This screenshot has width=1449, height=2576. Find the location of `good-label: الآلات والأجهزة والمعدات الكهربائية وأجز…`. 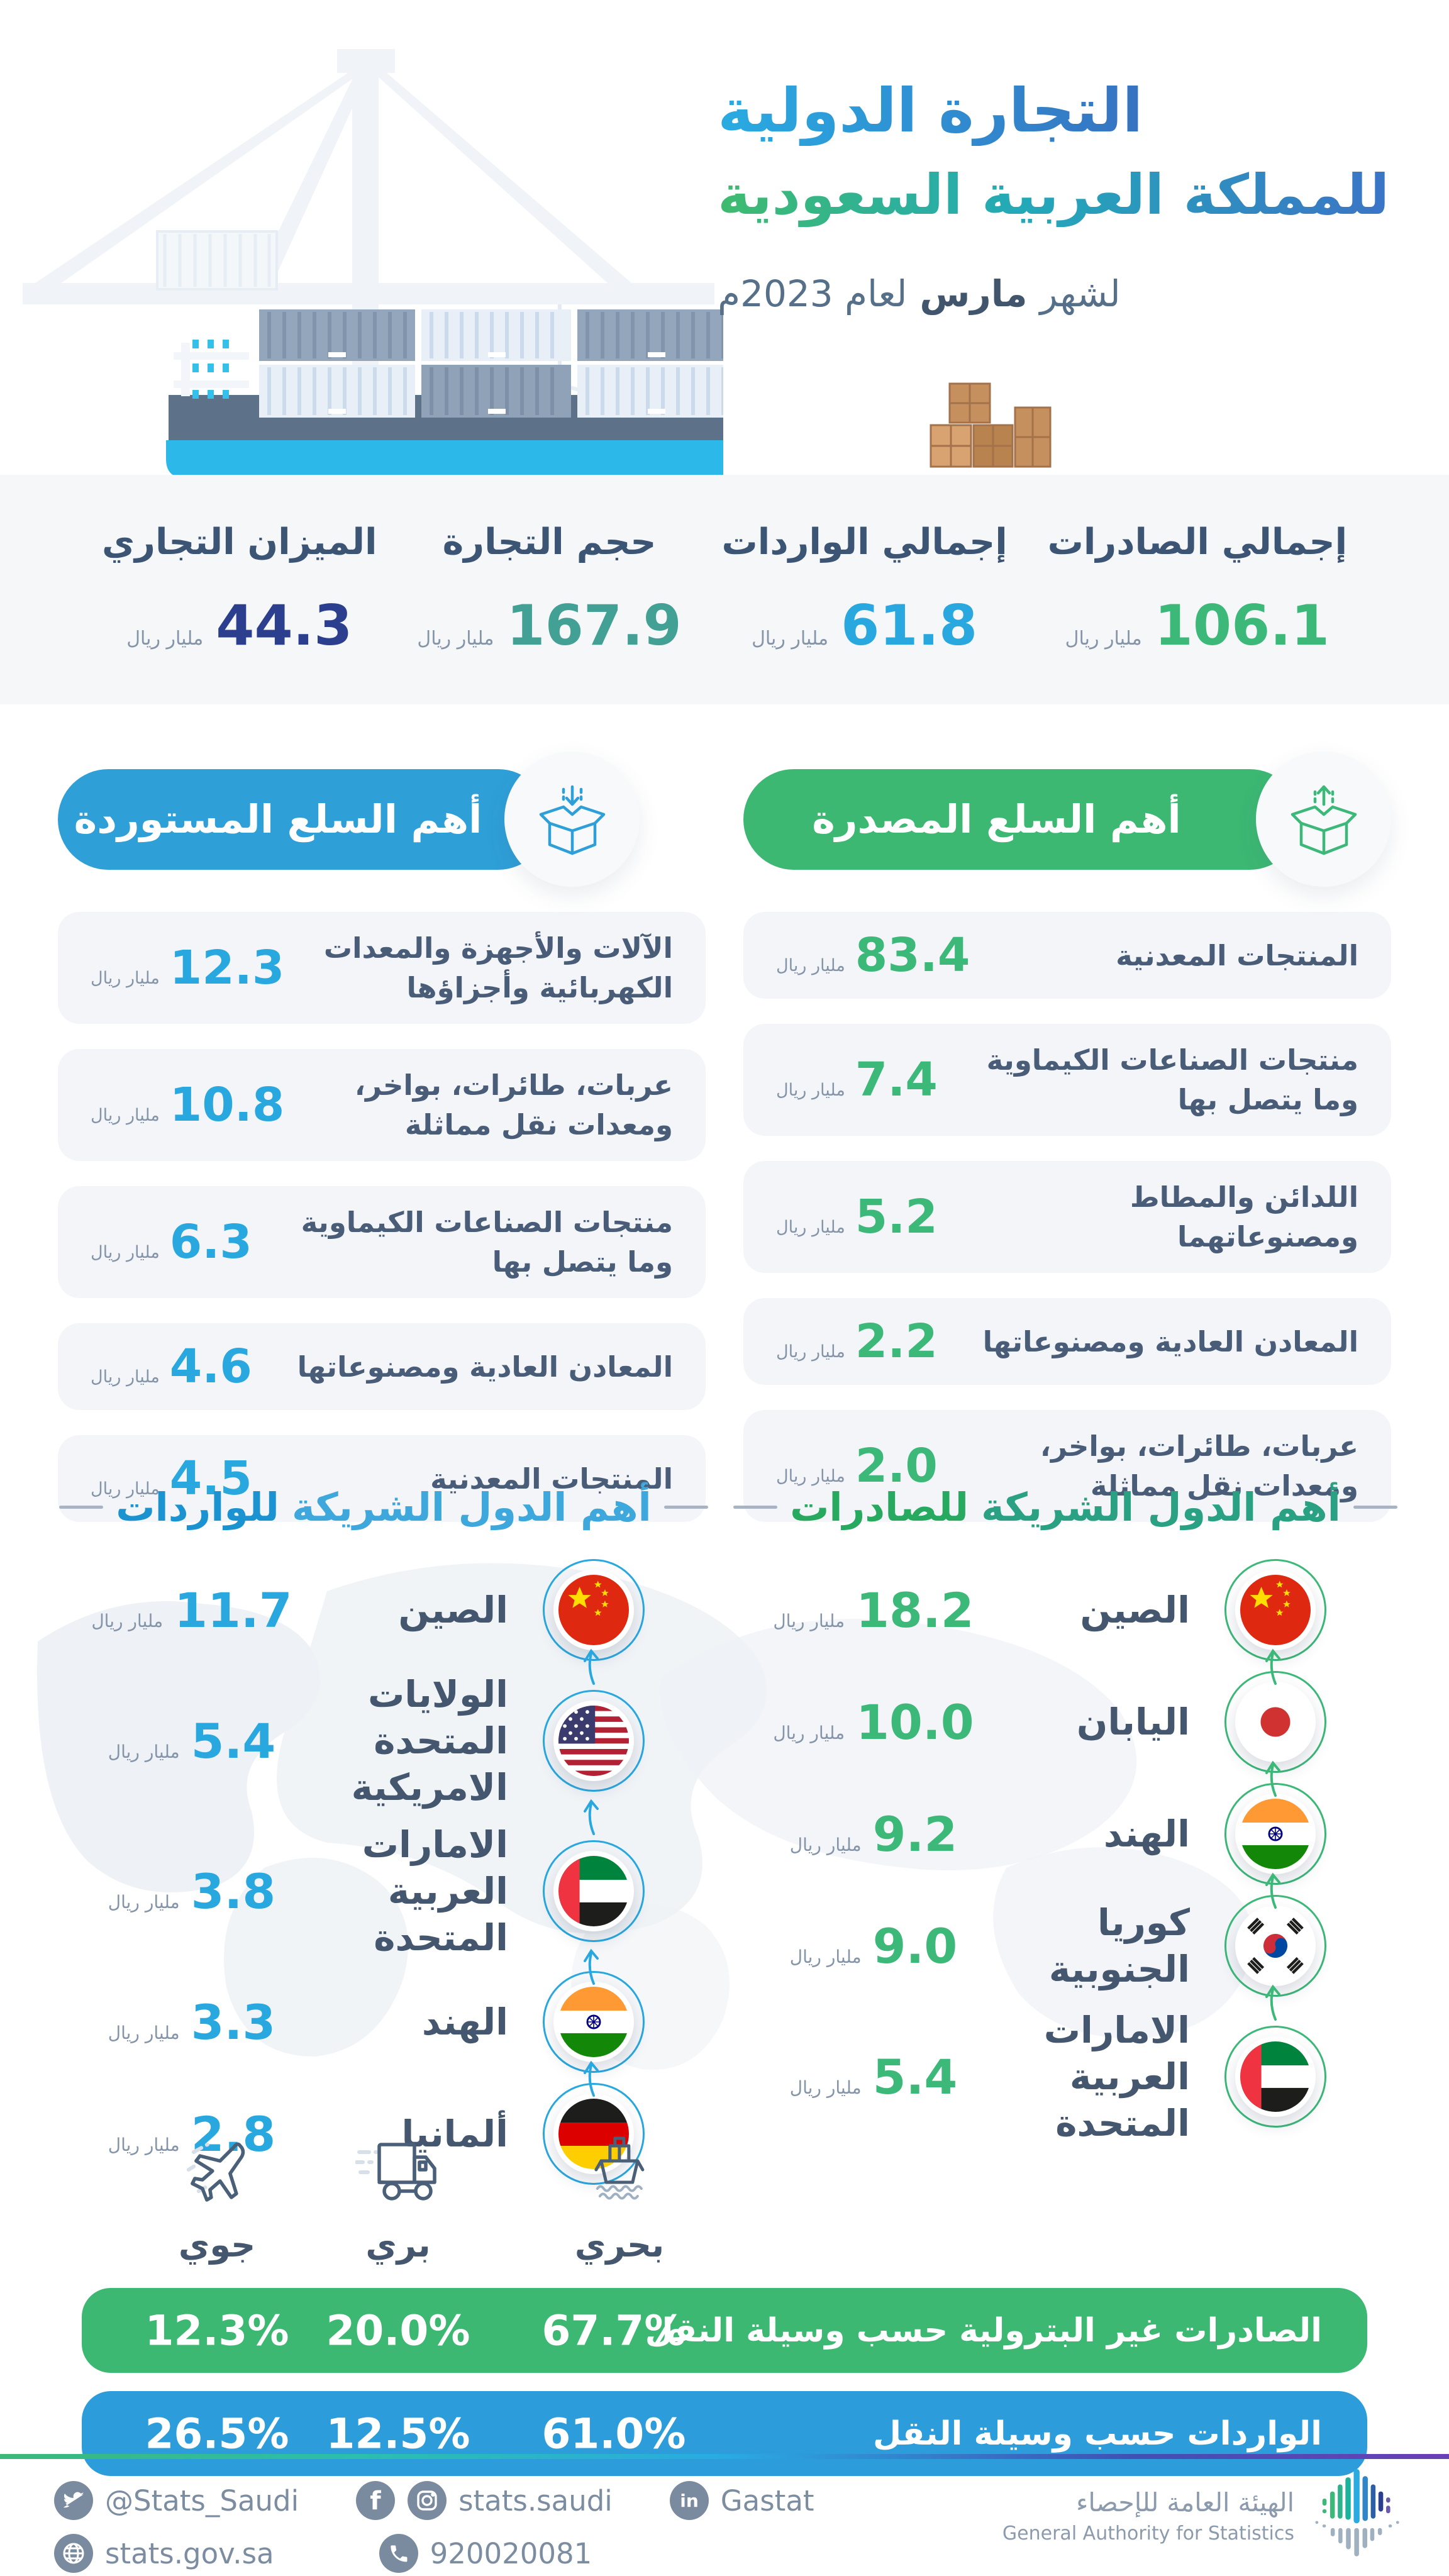

good-label: الآلات والأجهزة والمعدات الكهربائية وأجز… is located at coordinates (498, 967).